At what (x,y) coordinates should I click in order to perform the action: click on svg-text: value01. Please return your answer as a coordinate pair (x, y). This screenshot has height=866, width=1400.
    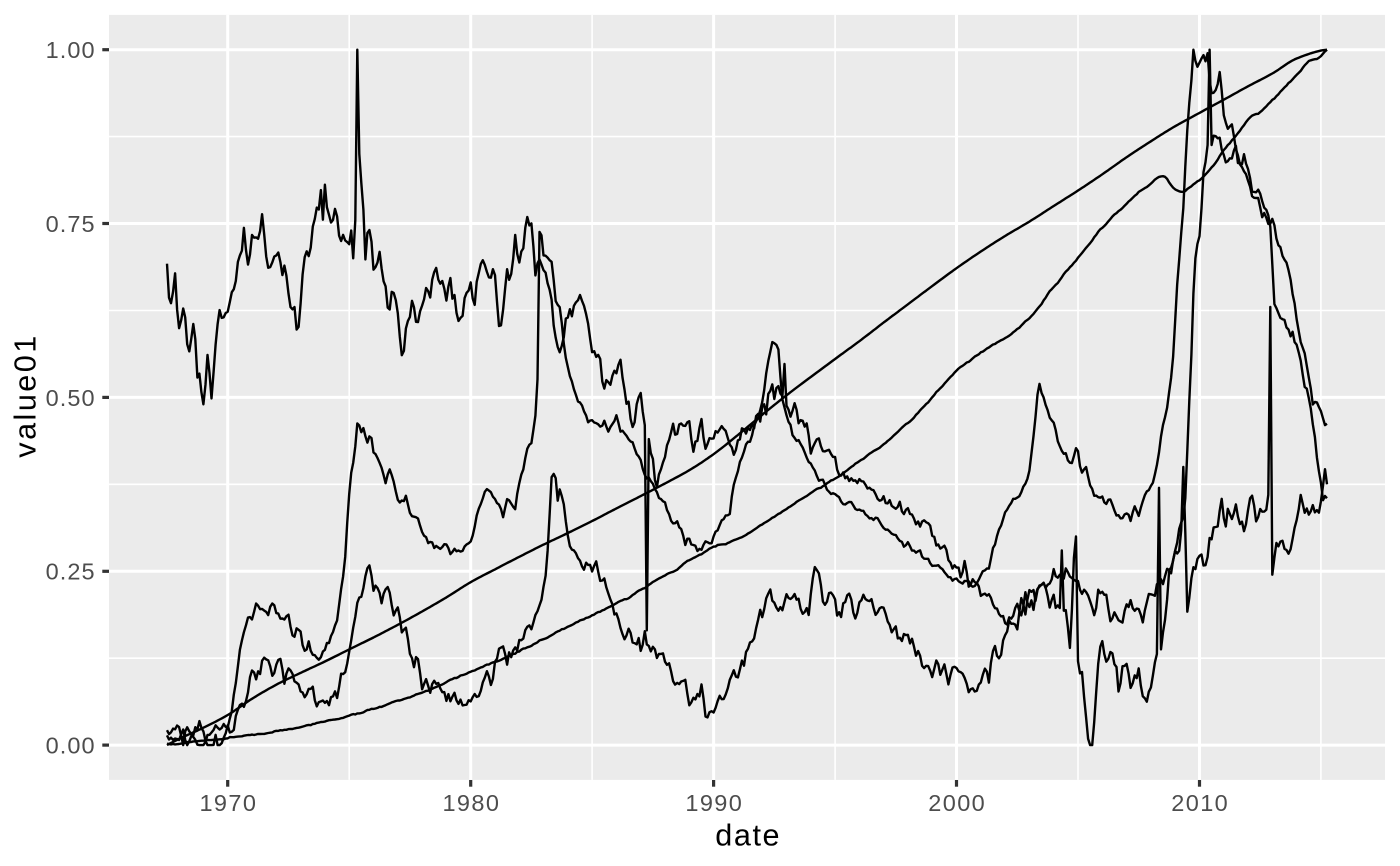
    Looking at the image, I should click on (25, 397).